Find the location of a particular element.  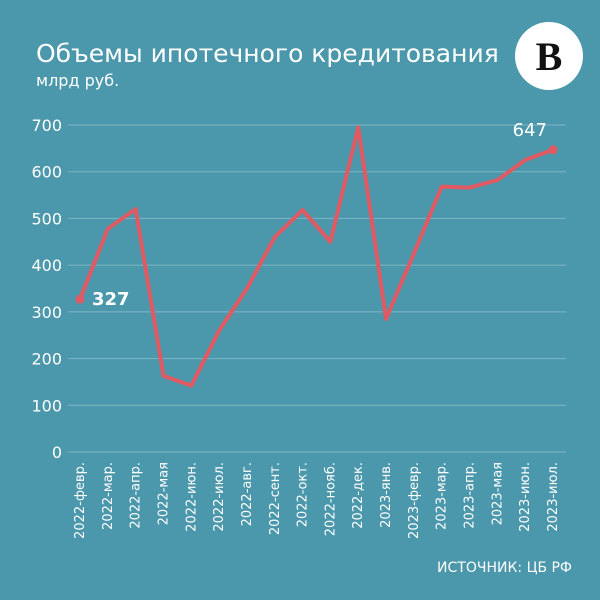

x-tick-label: 2023-июл. is located at coordinates (553, 497).